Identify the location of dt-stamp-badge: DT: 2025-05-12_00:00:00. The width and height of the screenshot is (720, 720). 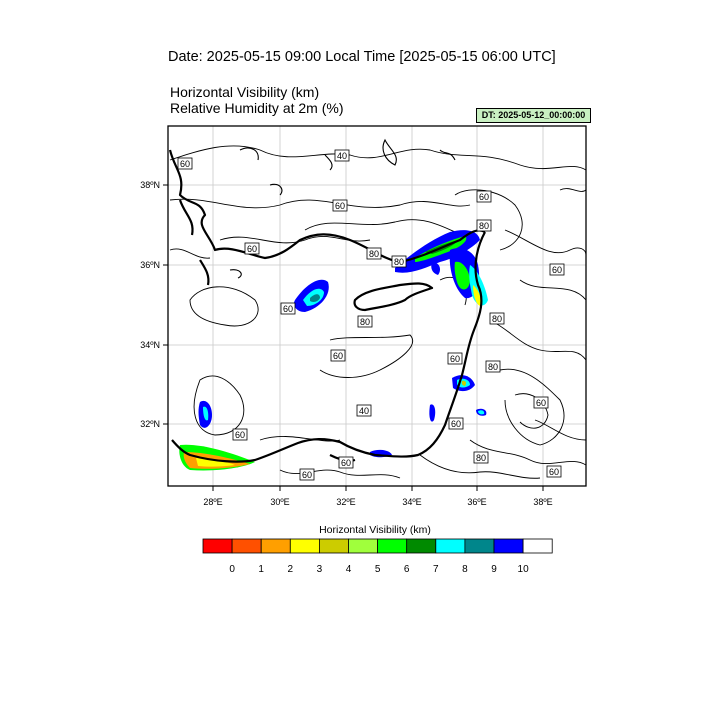
(533, 115).